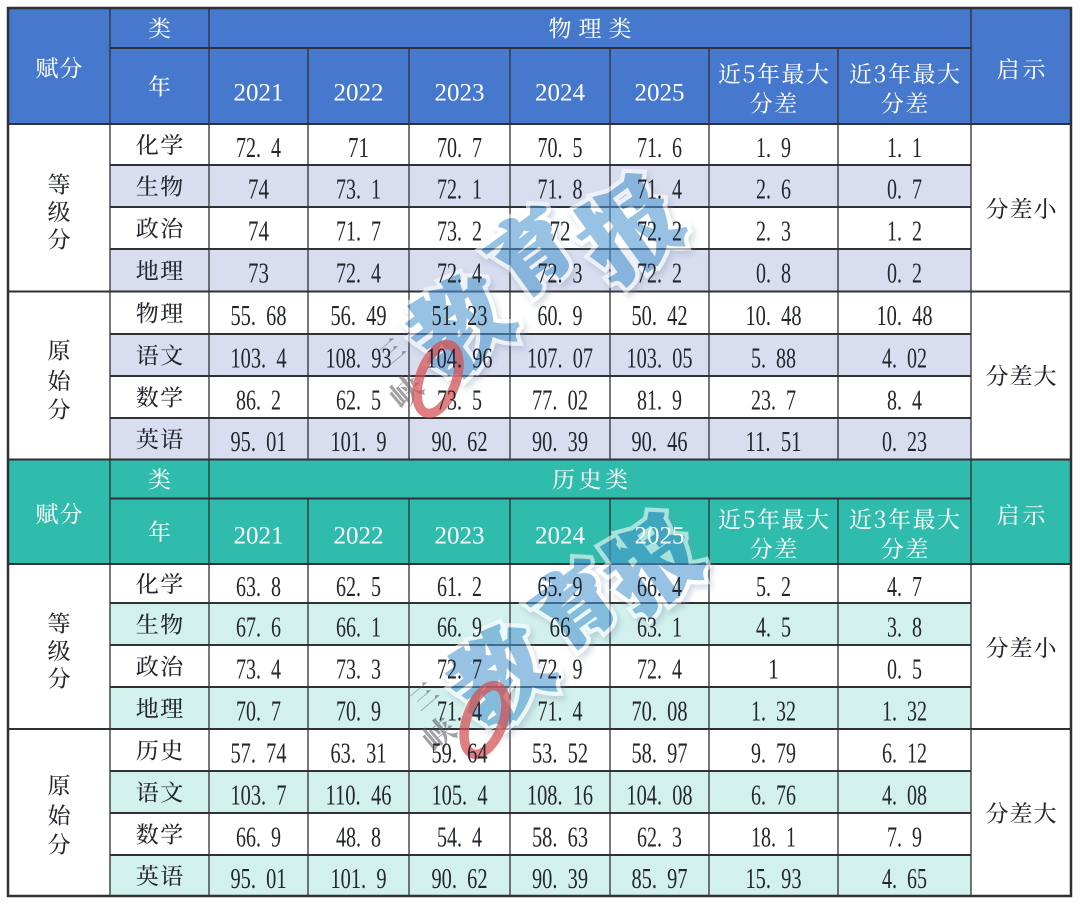 The height and width of the screenshot is (909, 1080). What do you see at coordinates (359, 753) in the screenshot?
I see `svg-text: 63. 31` at bounding box center [359, 753].